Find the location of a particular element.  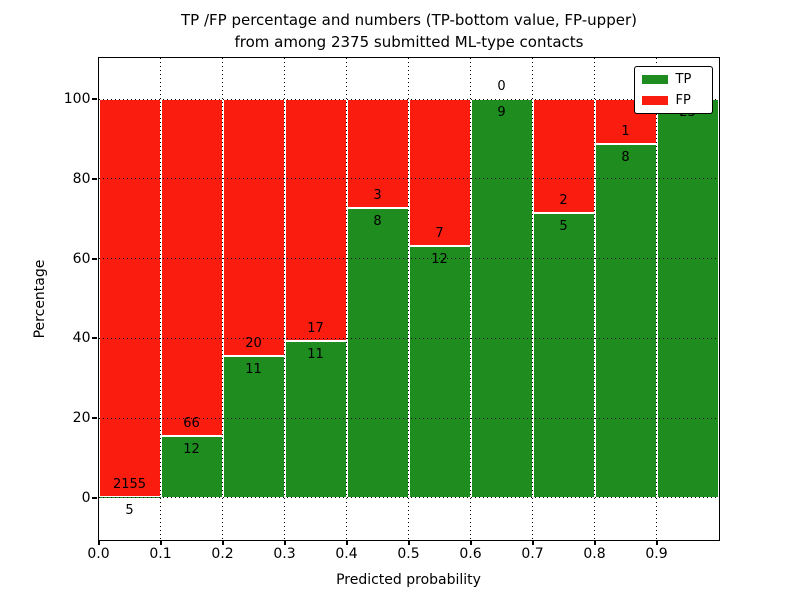

fp-count-label: 7 is located at coordinates (439, 234).